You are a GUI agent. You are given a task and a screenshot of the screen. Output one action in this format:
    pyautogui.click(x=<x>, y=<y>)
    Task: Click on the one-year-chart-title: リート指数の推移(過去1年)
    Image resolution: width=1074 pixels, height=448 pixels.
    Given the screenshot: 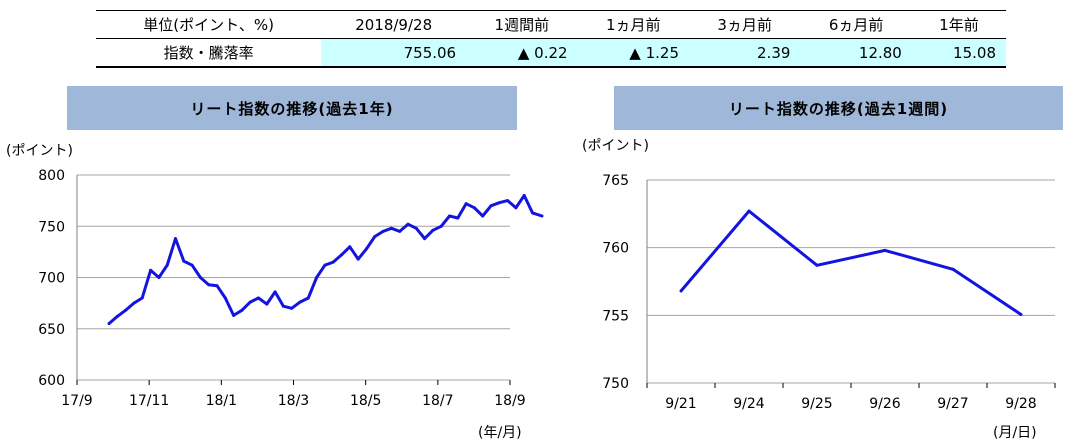 What is the action you would take?
    pyautogui.click(x=292, y=108)
    